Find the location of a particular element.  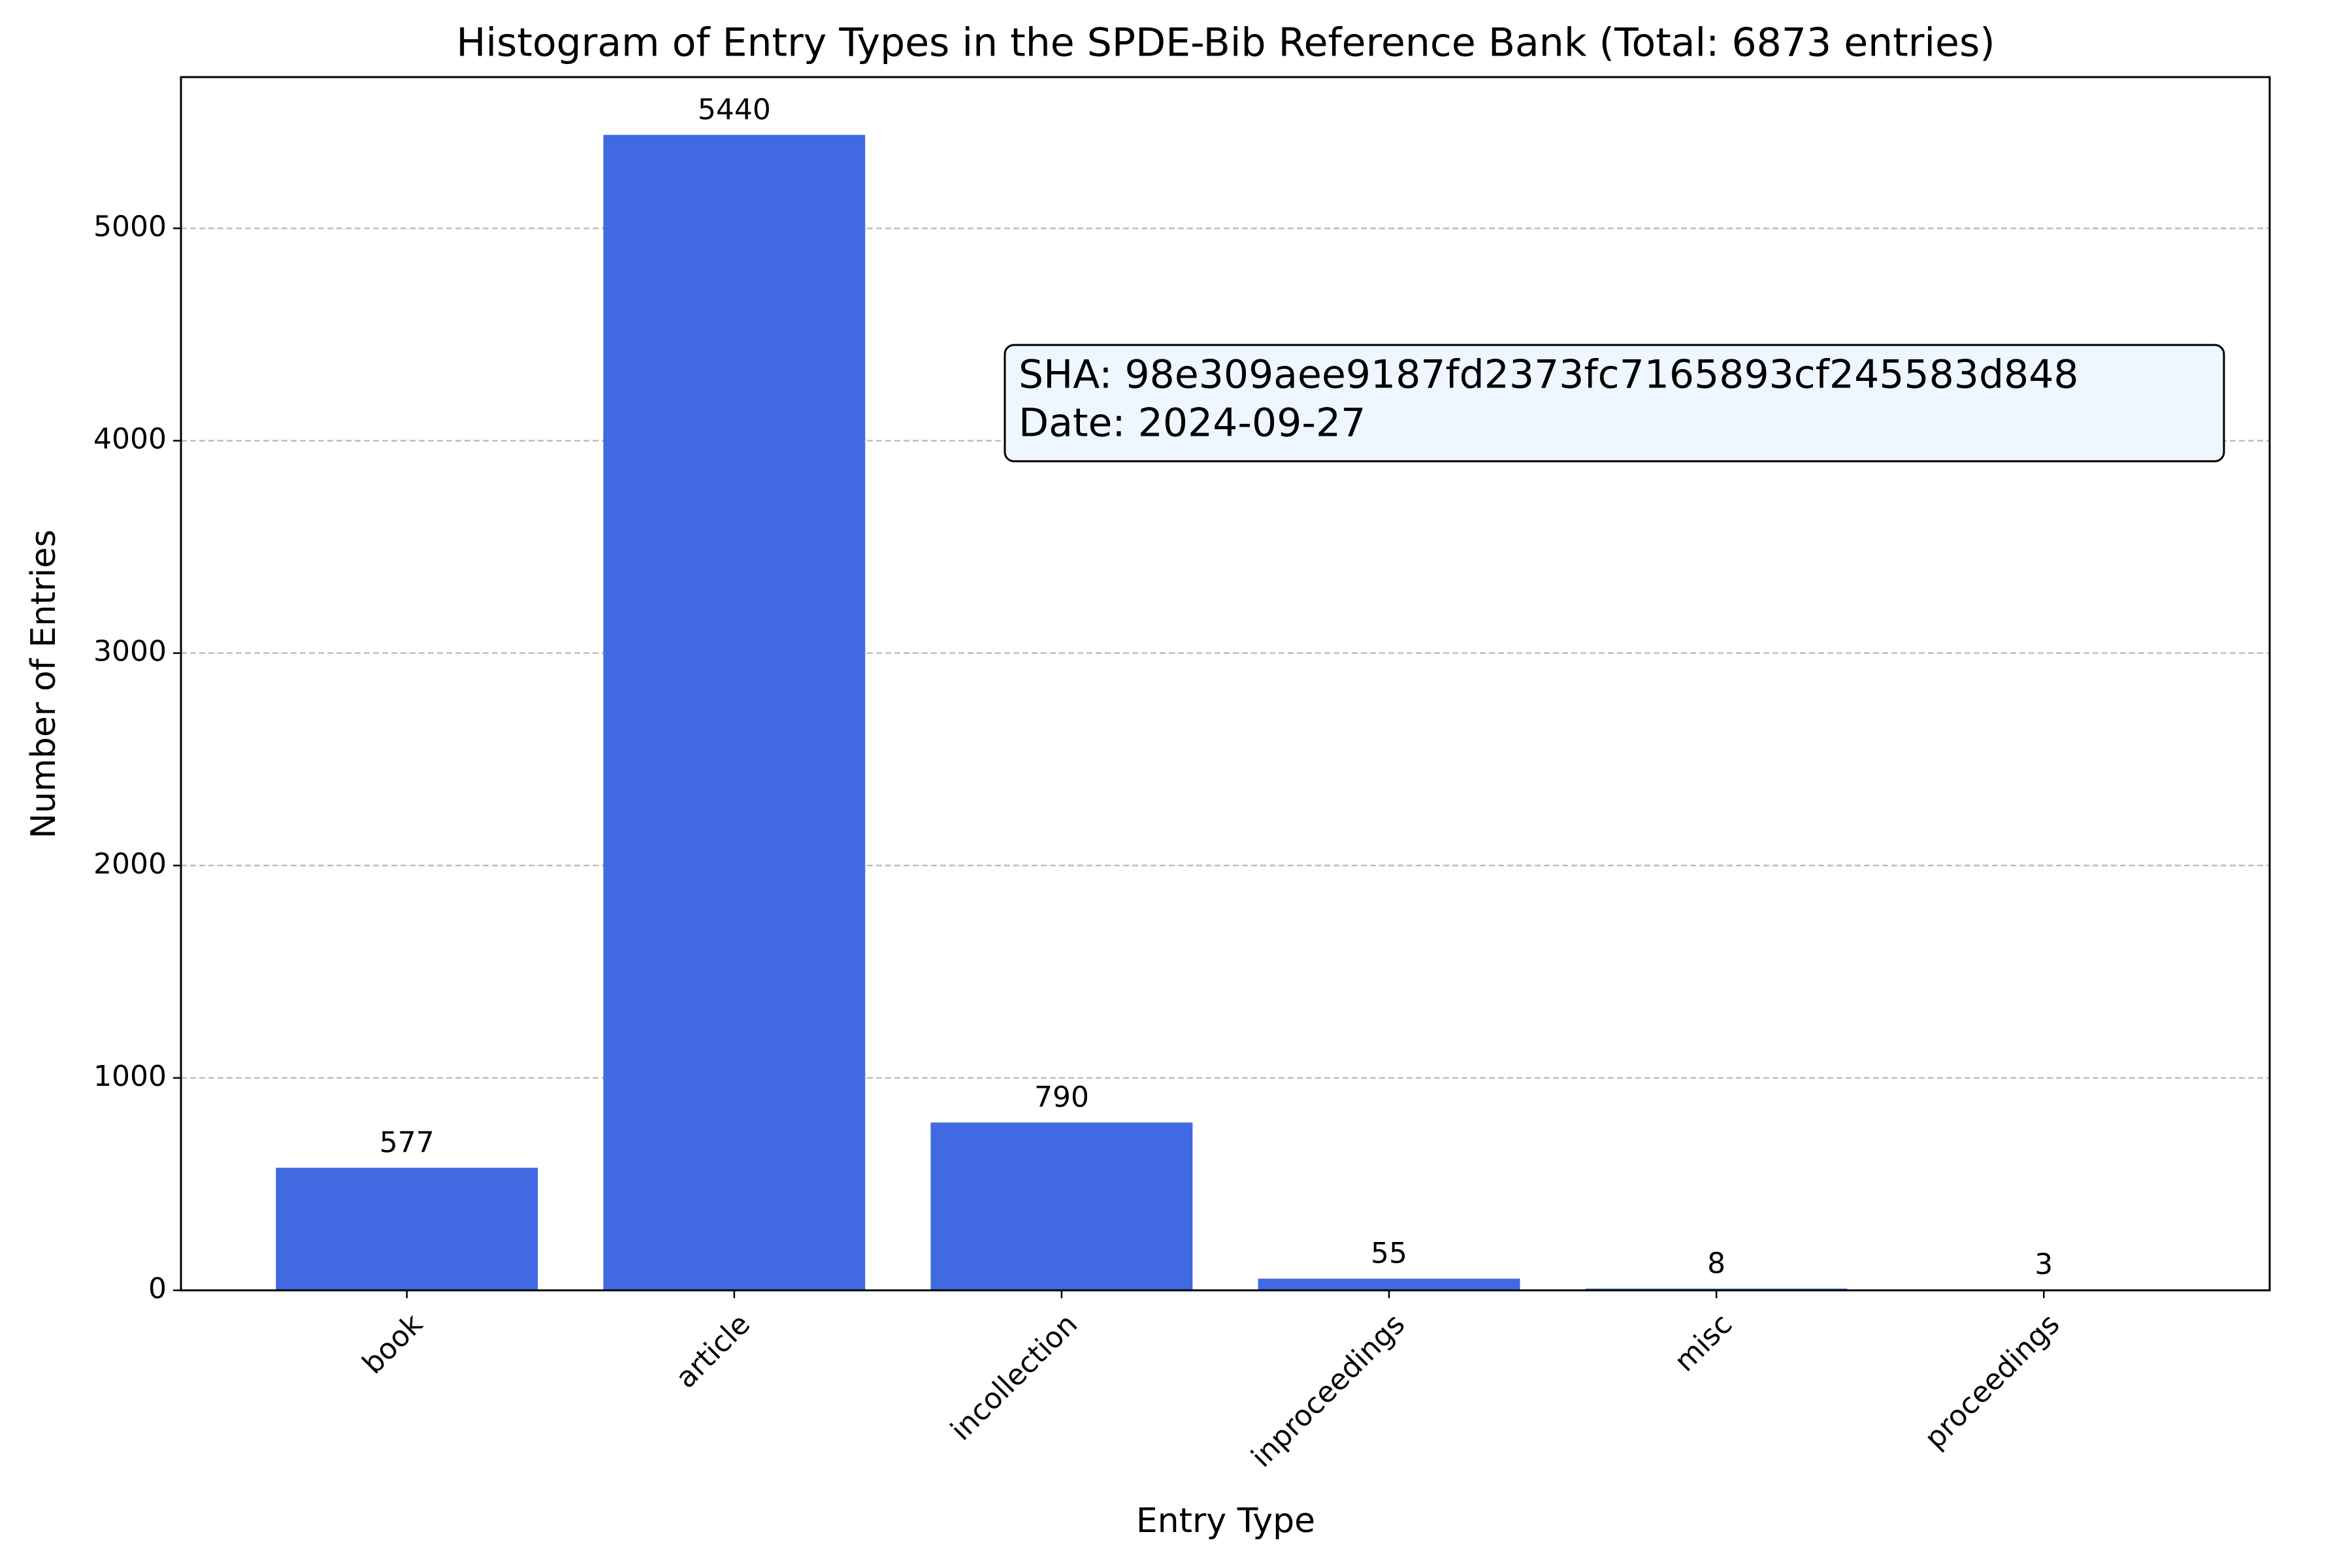

value-label: 55 is located at coordinates (1389, 1253).